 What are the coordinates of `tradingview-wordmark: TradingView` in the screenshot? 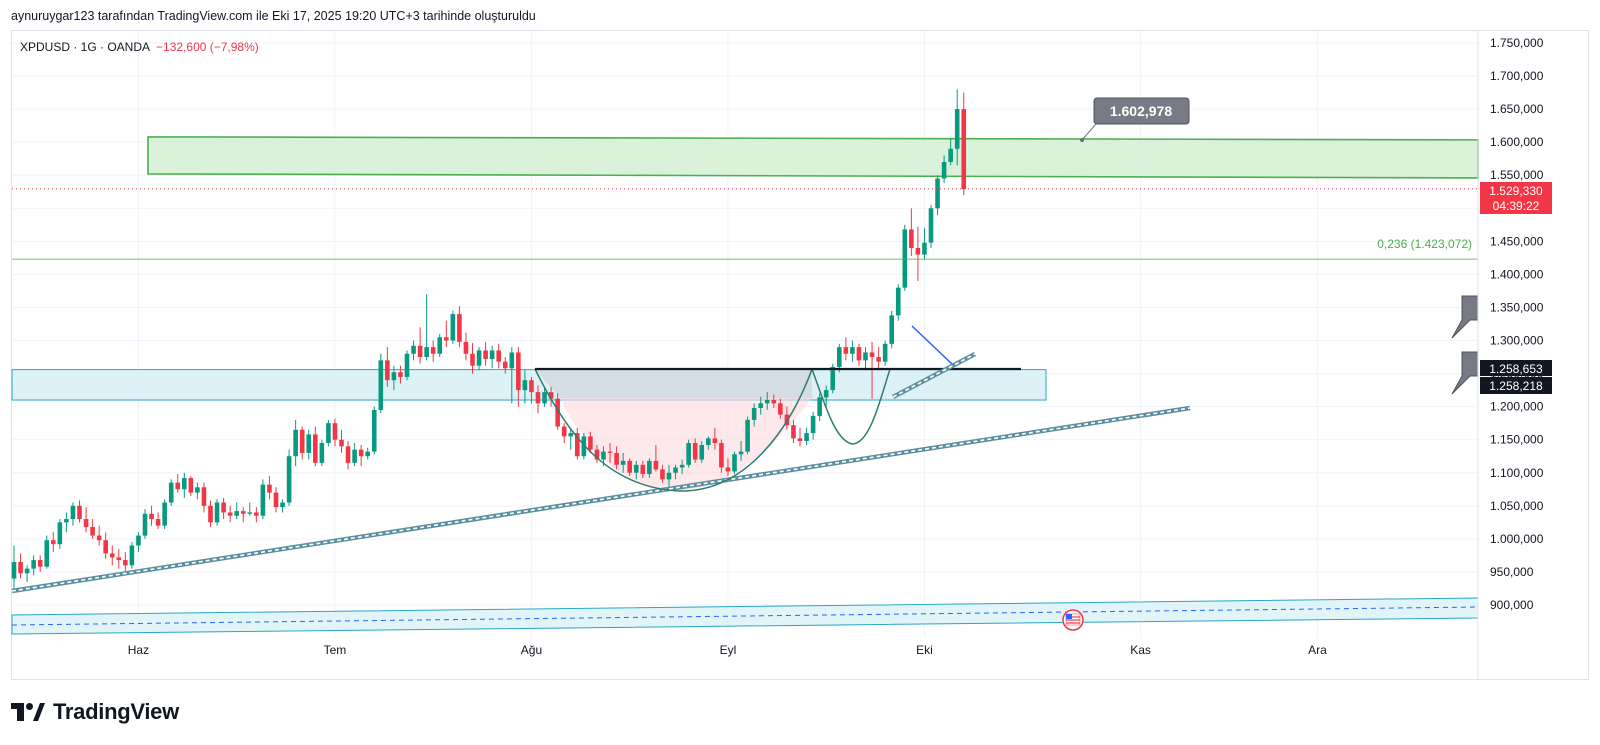 It's located at (116, 711).